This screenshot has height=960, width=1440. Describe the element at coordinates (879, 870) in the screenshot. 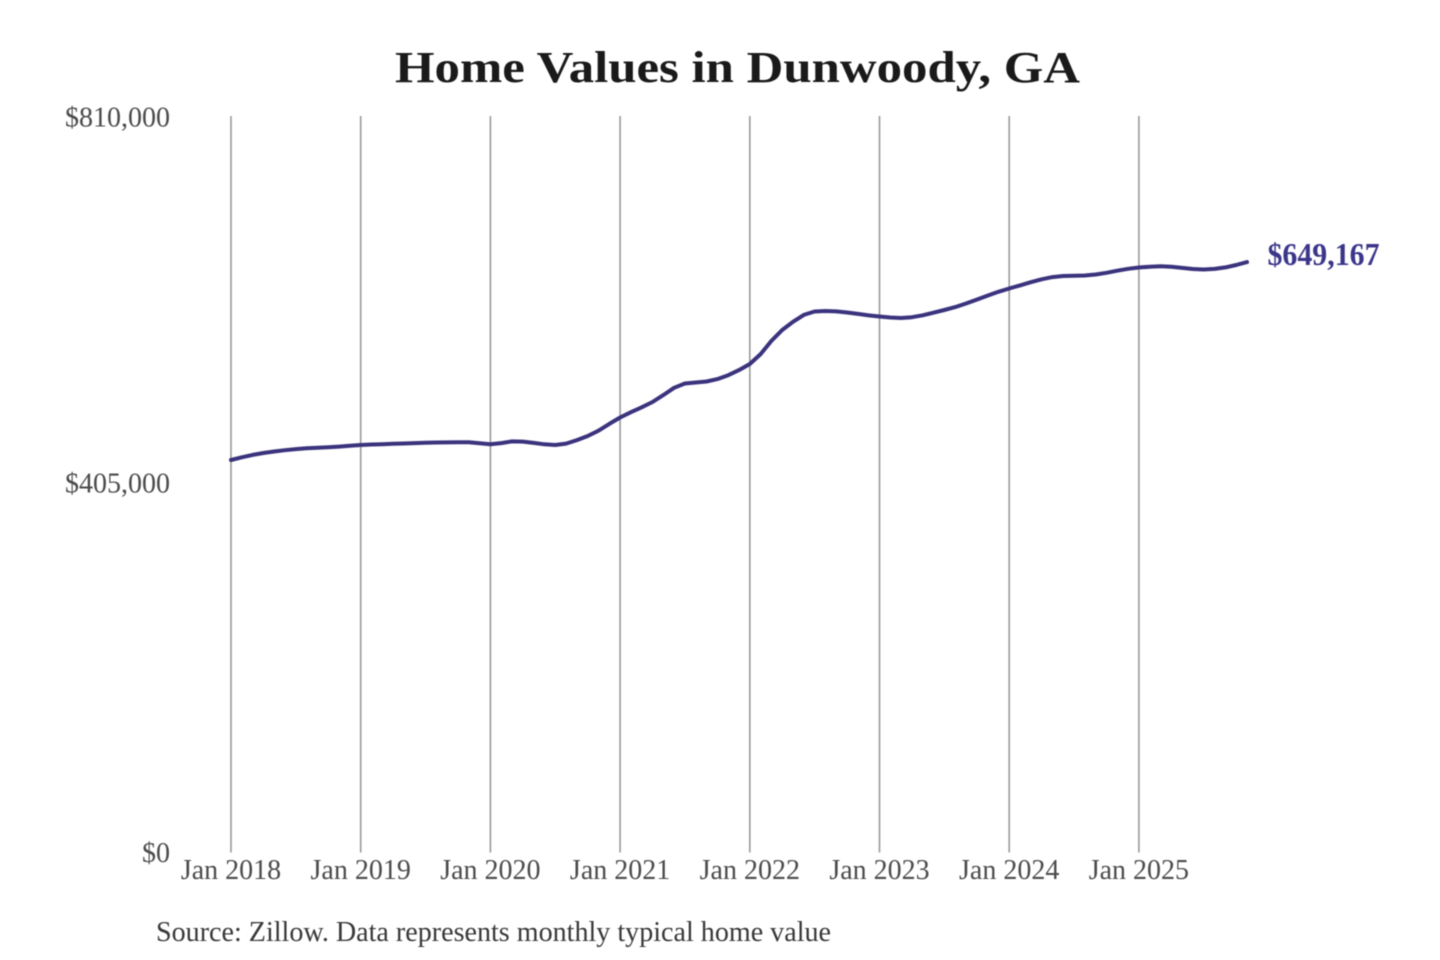

I see `svg-text: Jan 2023` at that location.